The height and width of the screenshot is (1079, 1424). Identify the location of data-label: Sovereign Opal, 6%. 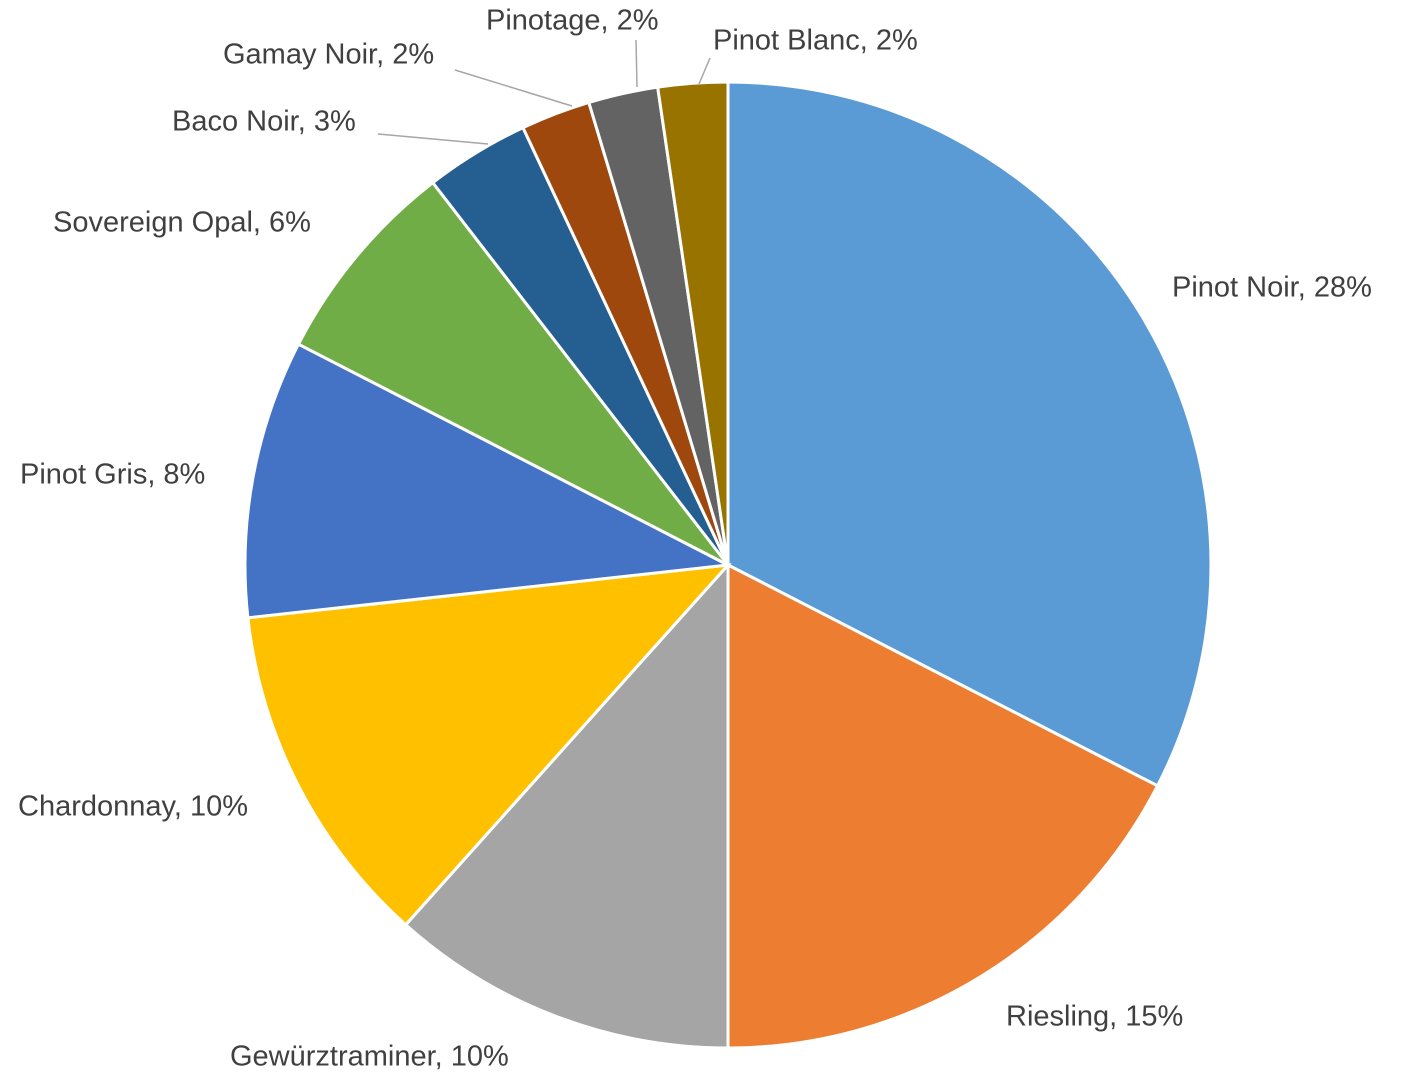
(182, 223).